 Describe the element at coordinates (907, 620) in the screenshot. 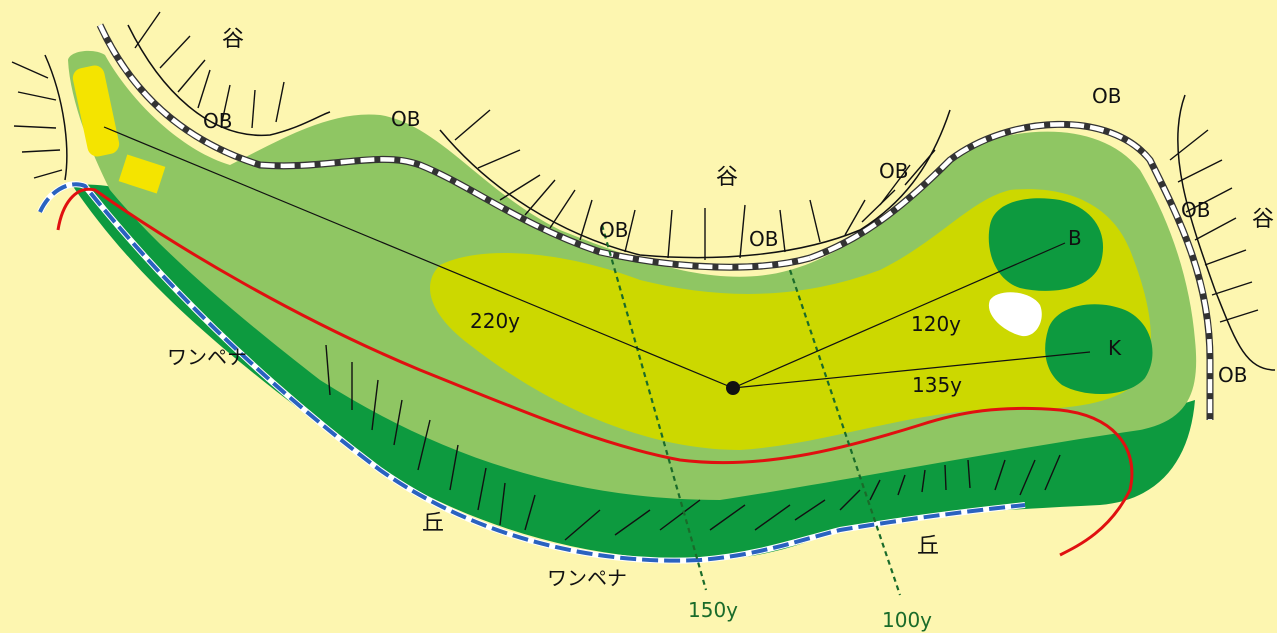

I see `marker-100-label: 100y` at that location.